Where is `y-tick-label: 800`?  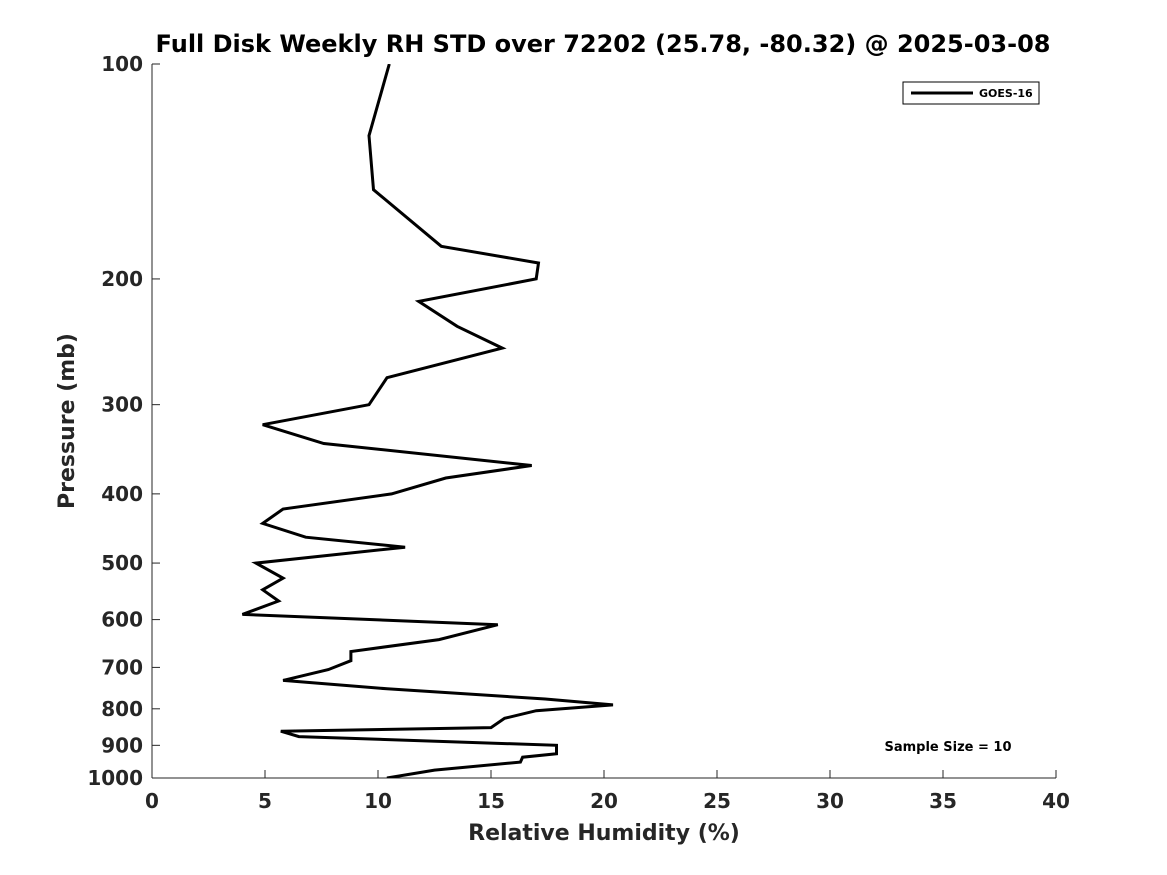 y-tick-label: 800 is located at coordinates (122, 709).